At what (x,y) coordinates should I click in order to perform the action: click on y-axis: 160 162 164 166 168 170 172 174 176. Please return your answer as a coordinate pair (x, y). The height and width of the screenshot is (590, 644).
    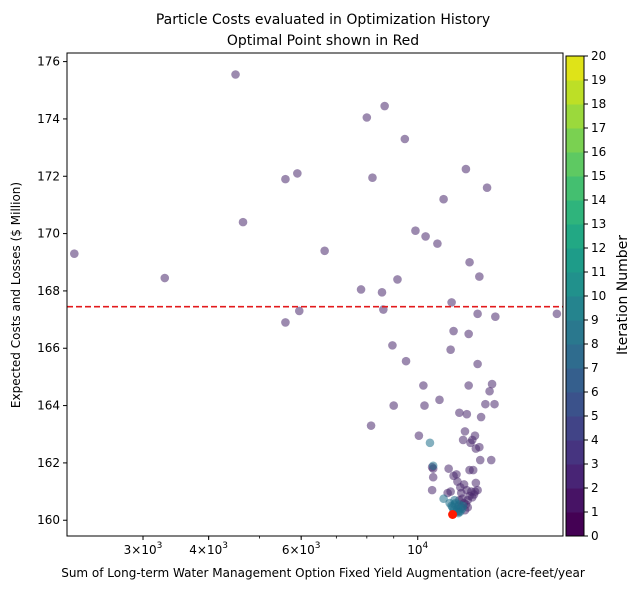
    Looking at the image, I should click on (52, 291).